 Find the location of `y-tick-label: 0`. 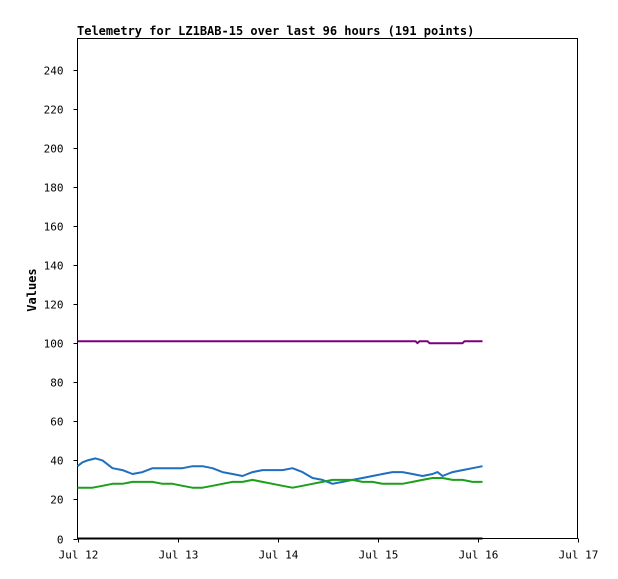

y-tick-label: 0 is located at coordinates (60, 540).